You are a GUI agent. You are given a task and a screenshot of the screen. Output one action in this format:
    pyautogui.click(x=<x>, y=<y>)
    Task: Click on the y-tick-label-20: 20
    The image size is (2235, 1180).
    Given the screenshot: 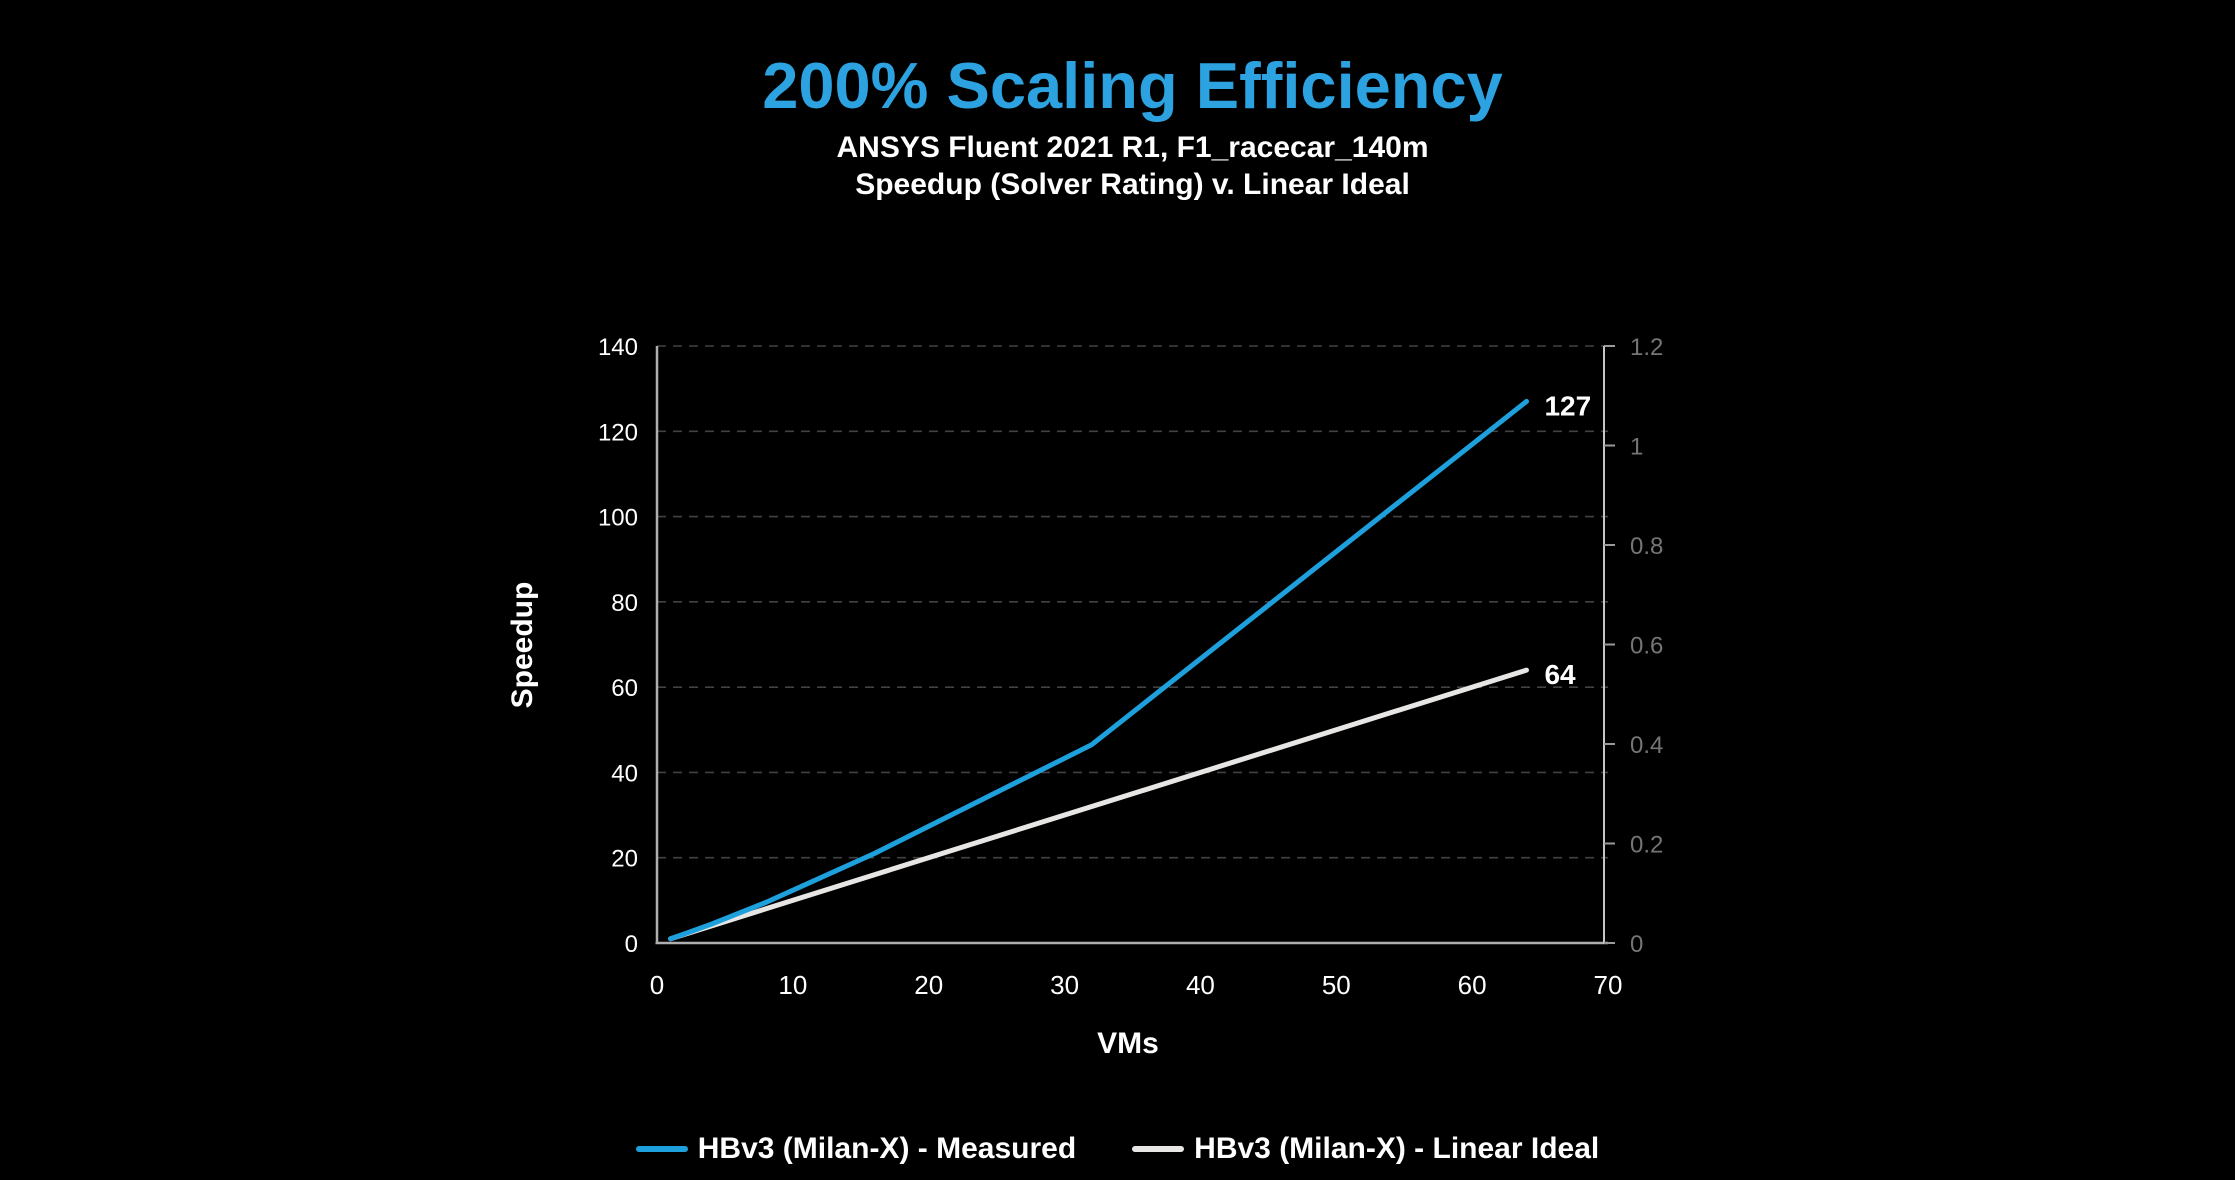 What is the action you would take?
    pyautogui.click(x=624, y=859)
    